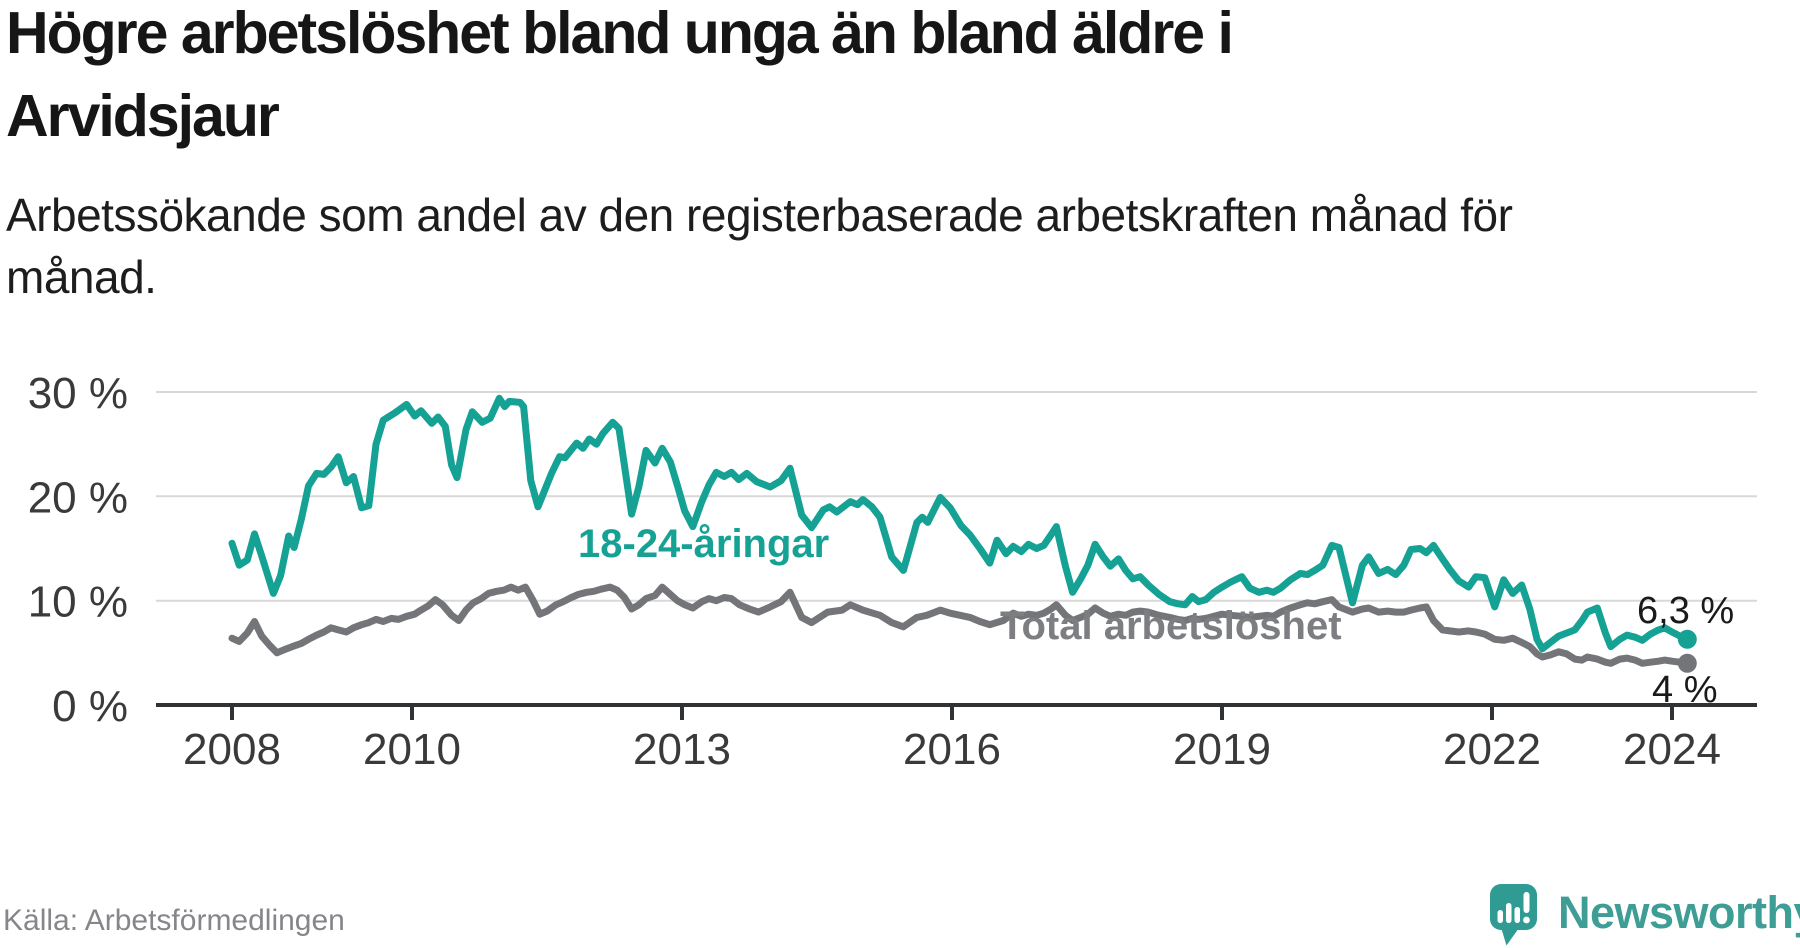 This screenshot has height=948, width=1800. I want to click on x-tick-label: 2024, so click(1672, 749).